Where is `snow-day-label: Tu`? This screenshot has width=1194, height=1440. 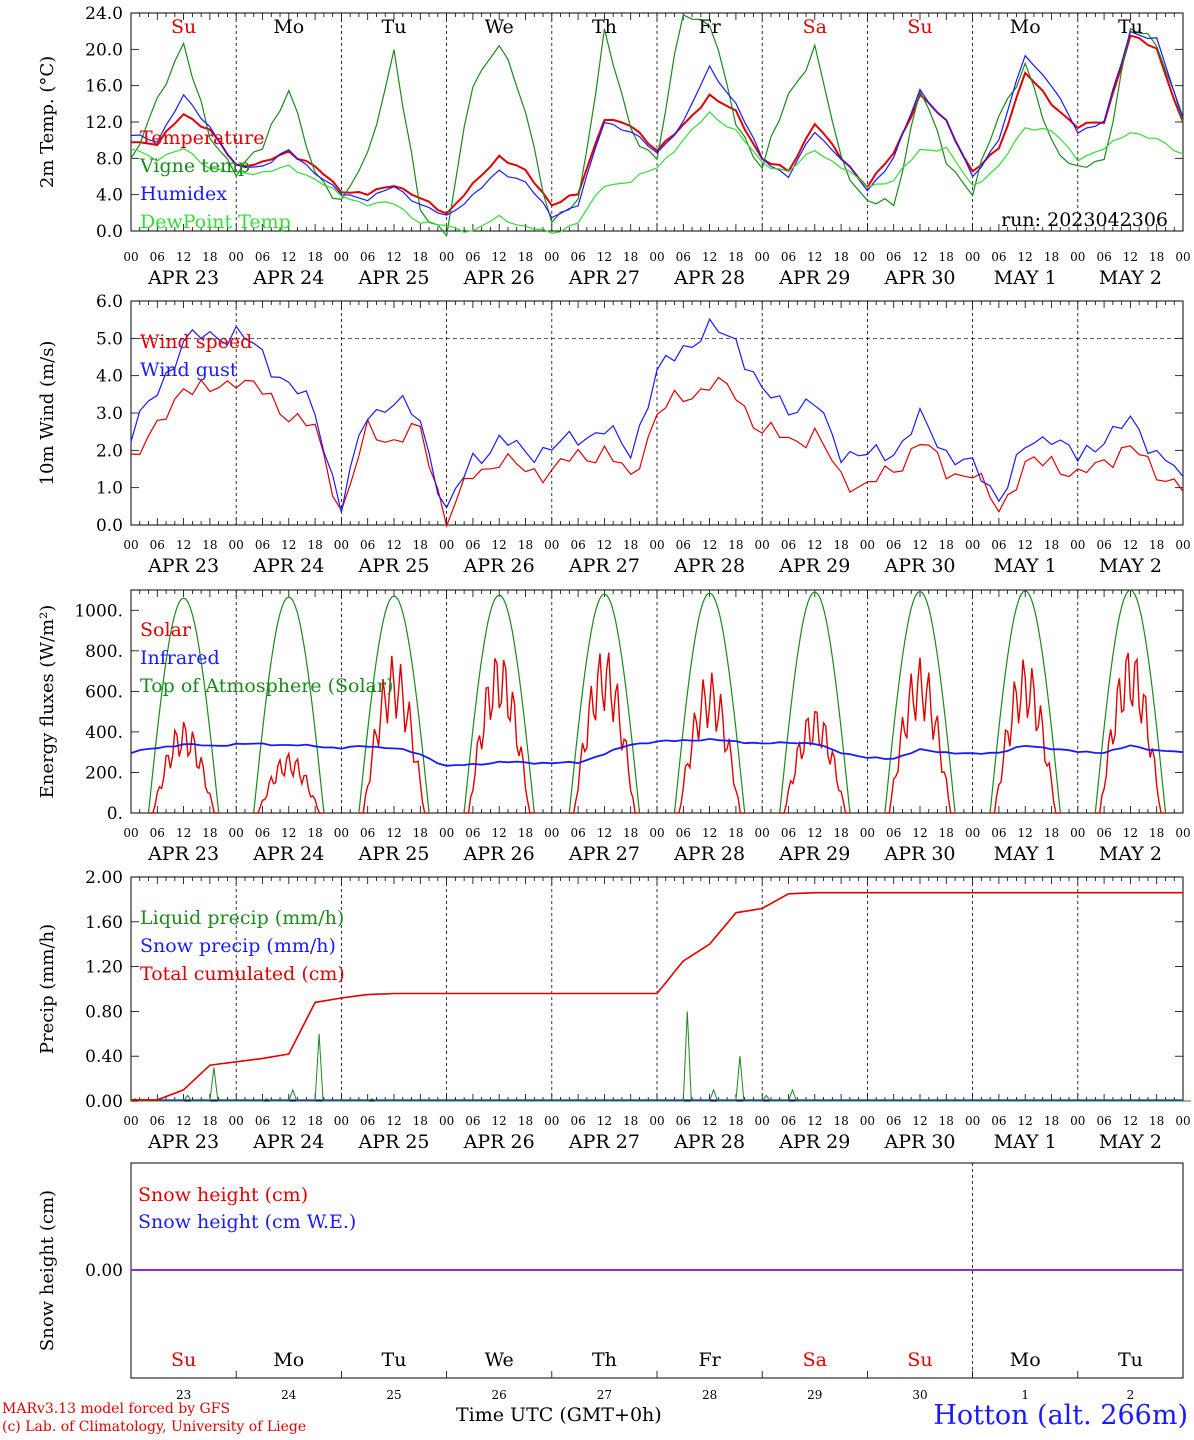
snow-day-label: Tu is located at coordinates (394, 1360).